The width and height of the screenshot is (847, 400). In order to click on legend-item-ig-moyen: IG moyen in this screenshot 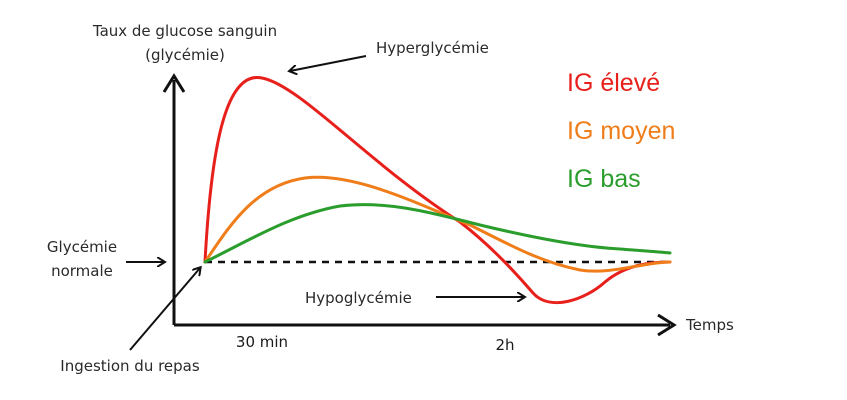, I will do `click(621, 131)`.